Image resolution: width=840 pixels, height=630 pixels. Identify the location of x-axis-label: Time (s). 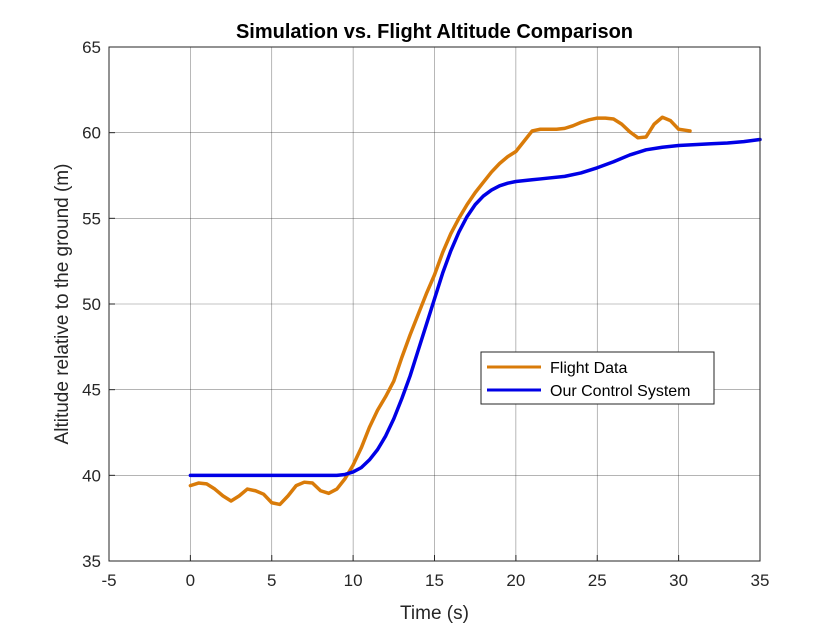
(434, 613).